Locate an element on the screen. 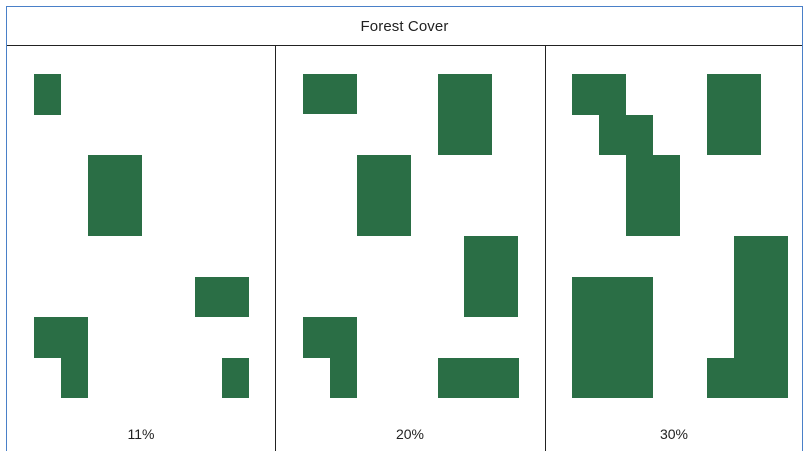 The image size is (809, 451). diagram-title: Forest Cover is located at coordinates (404, 26).